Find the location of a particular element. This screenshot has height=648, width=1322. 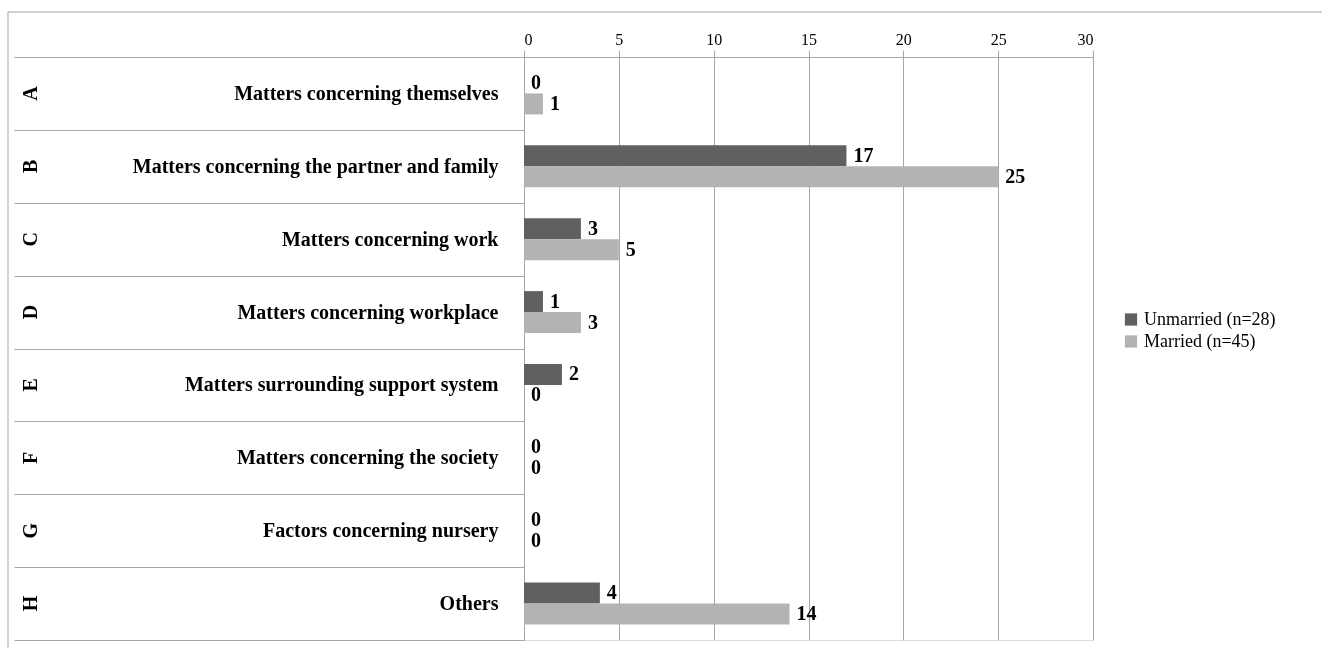

data-label: 14 is located at coordinates (806, 613).